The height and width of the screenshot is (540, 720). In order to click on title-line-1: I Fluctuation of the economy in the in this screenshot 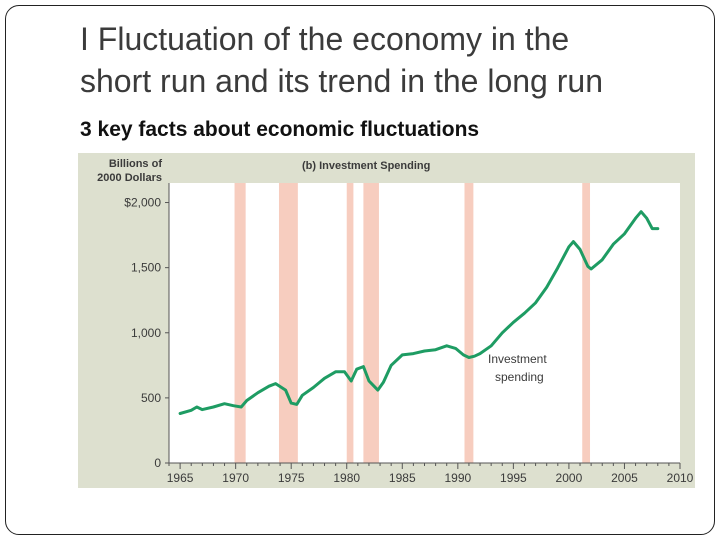, I will do `click(325, 39)`.